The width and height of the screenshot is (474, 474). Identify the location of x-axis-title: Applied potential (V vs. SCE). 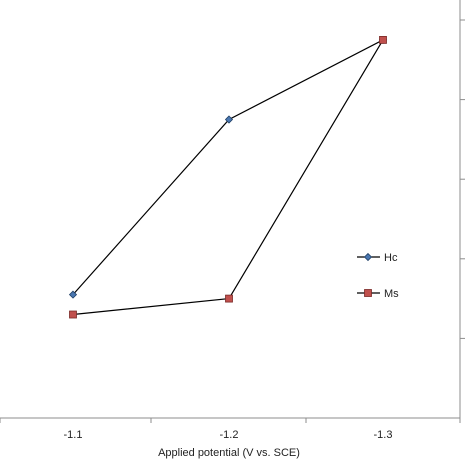
(229, 453).